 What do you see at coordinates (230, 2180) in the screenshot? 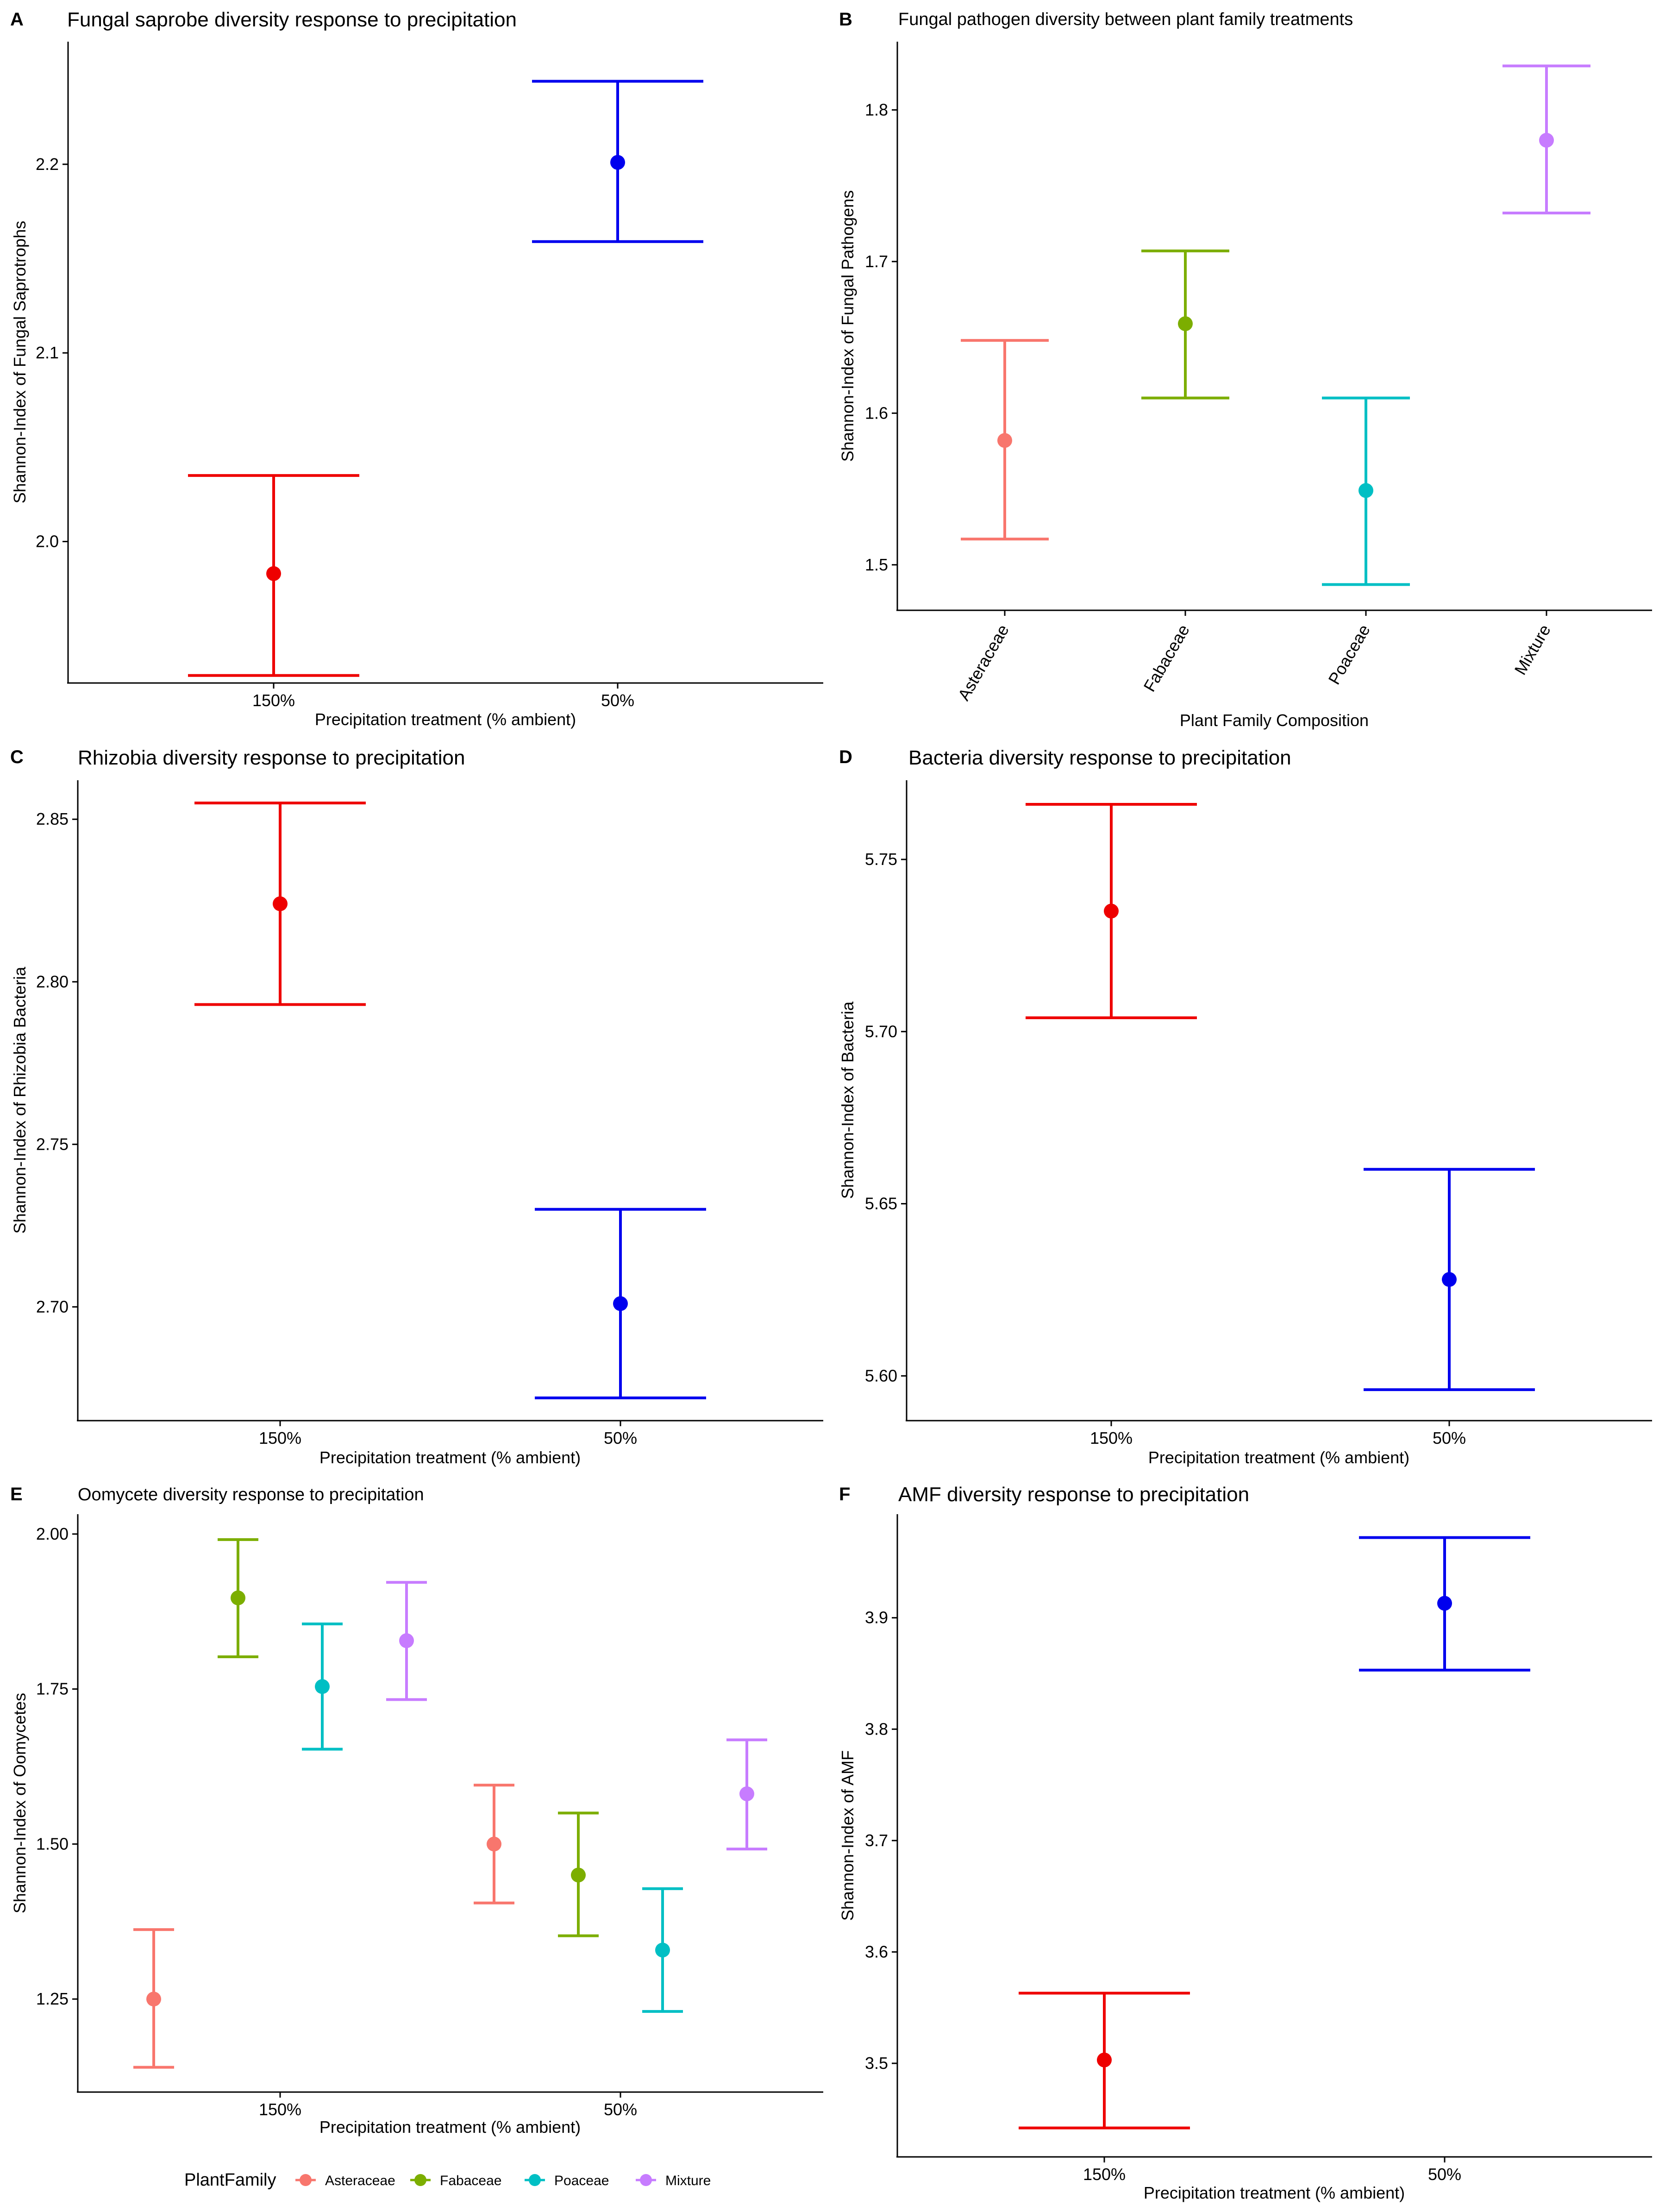
I see `legend-title: PlantFamily` at bounding box center [230, 2180].